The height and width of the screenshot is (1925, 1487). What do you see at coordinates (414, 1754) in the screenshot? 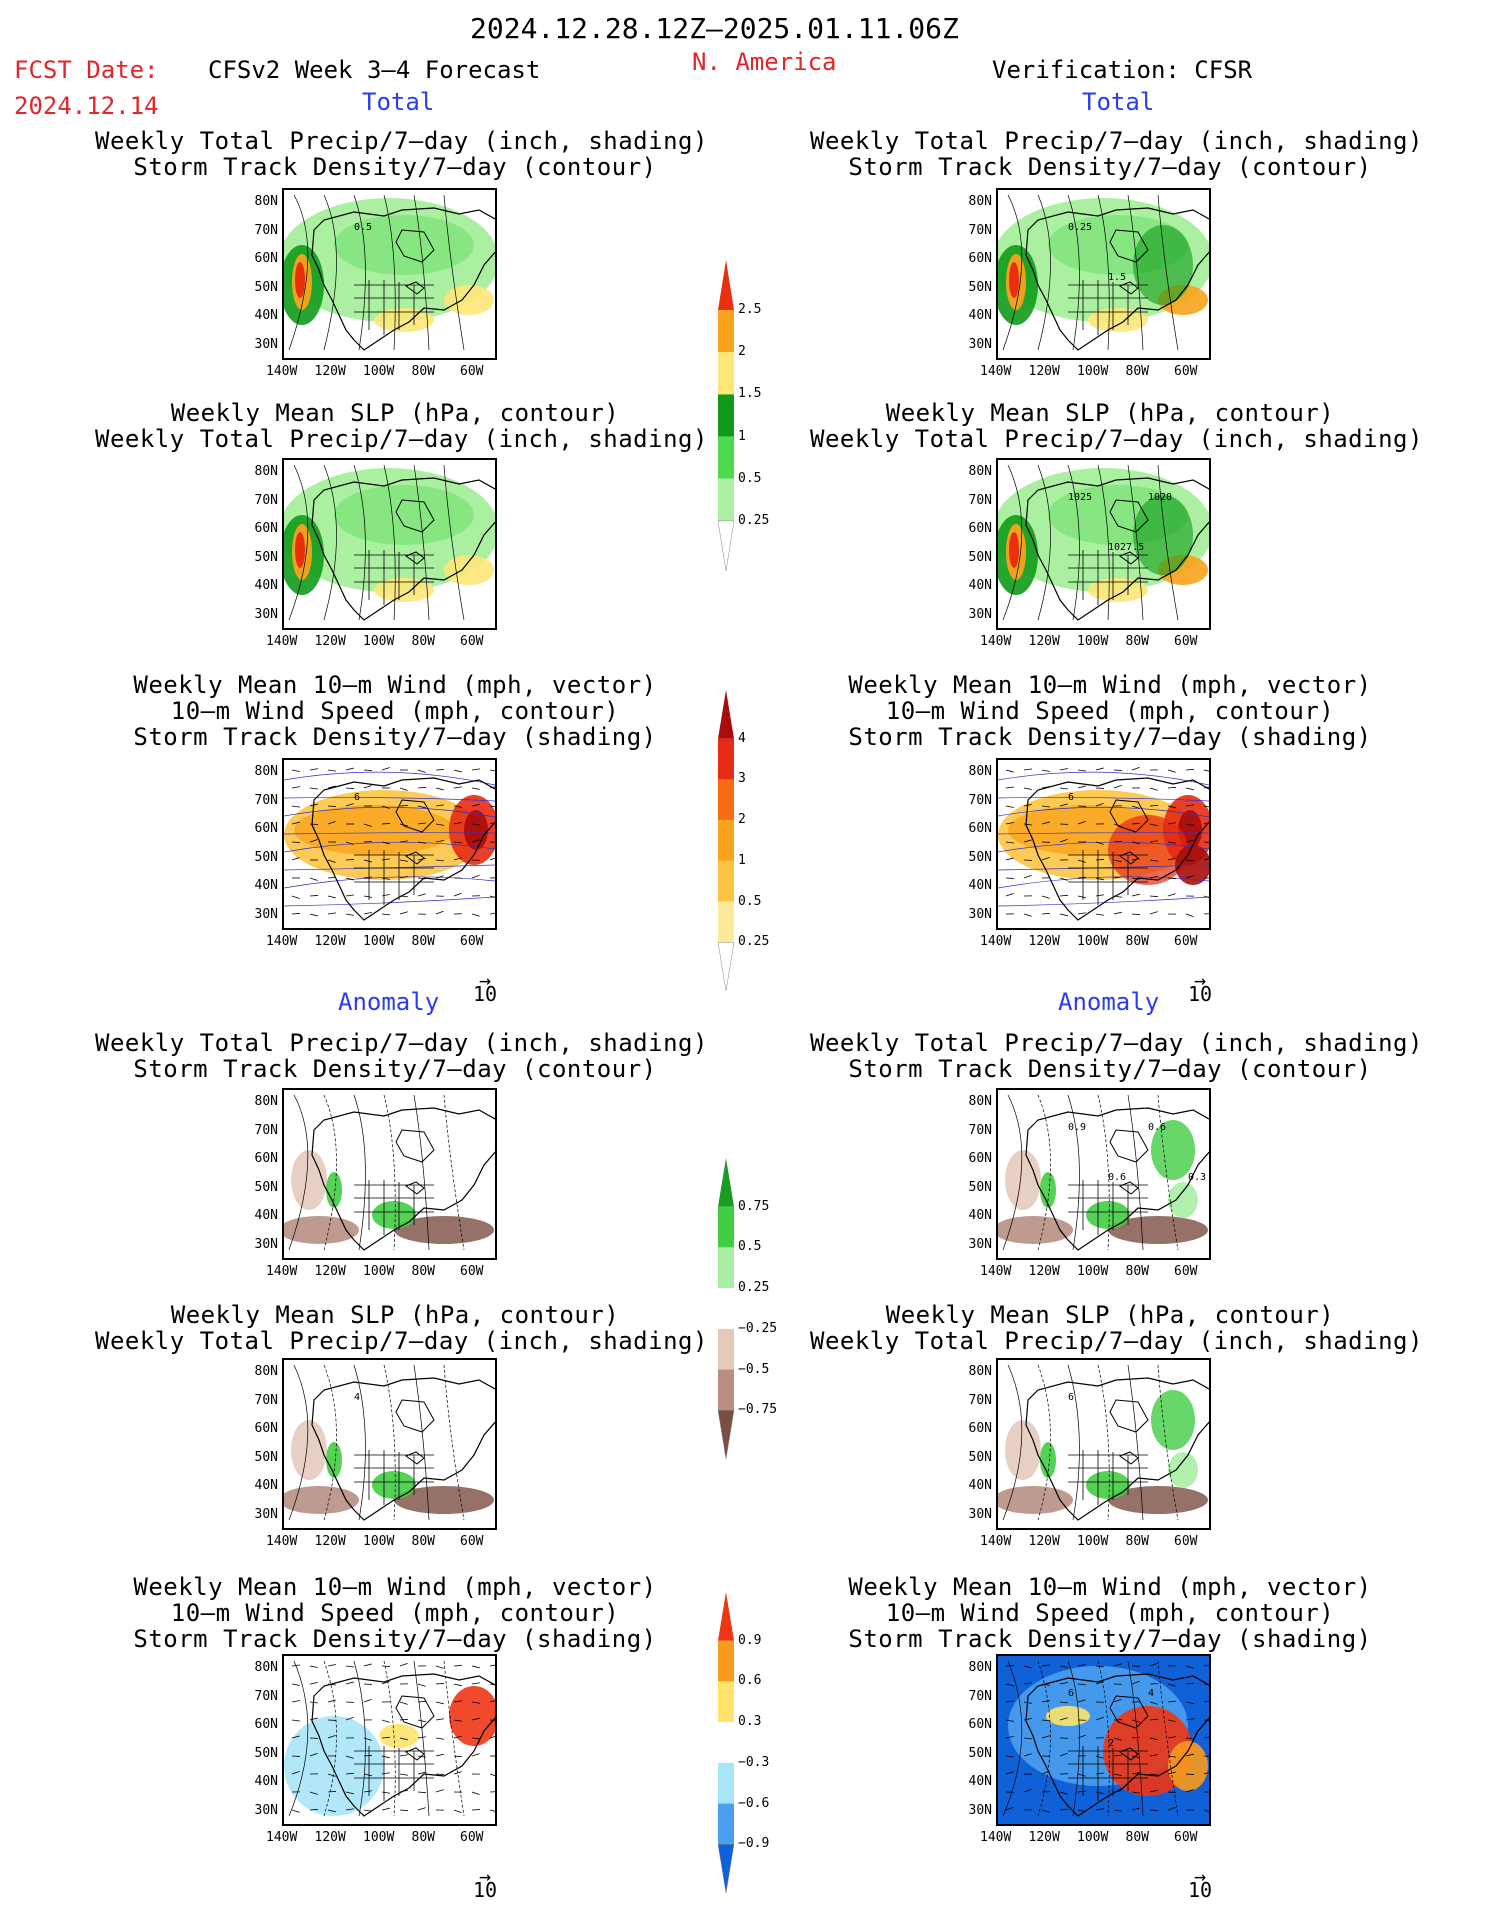
I see `great-lakes-outline` at bounding box center [414, 1754].